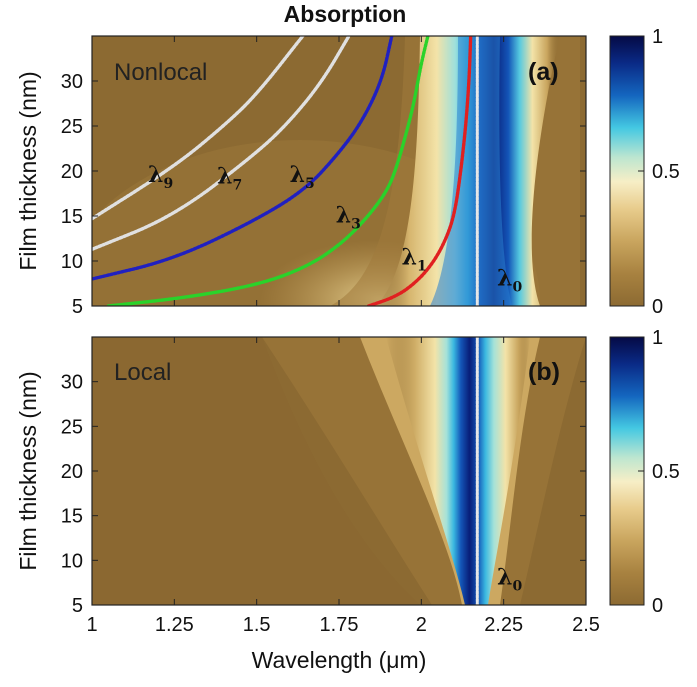  Describe the element at coordinates (28, 170) in the screenshot. I see `panel-a-ylabel: Film thickness (nm)` at that location.